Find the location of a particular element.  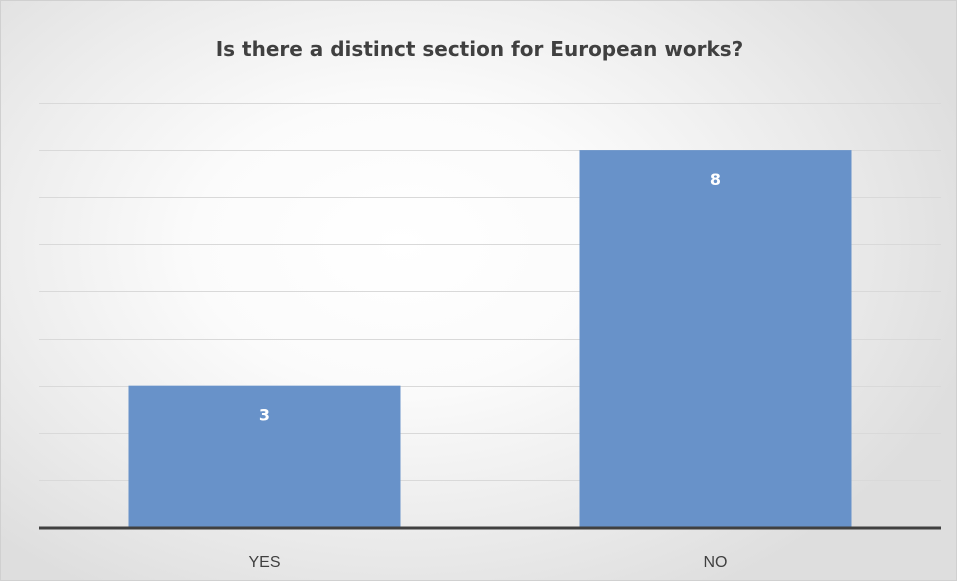

x-tick-label: NO is located at coordinates (716, 562).